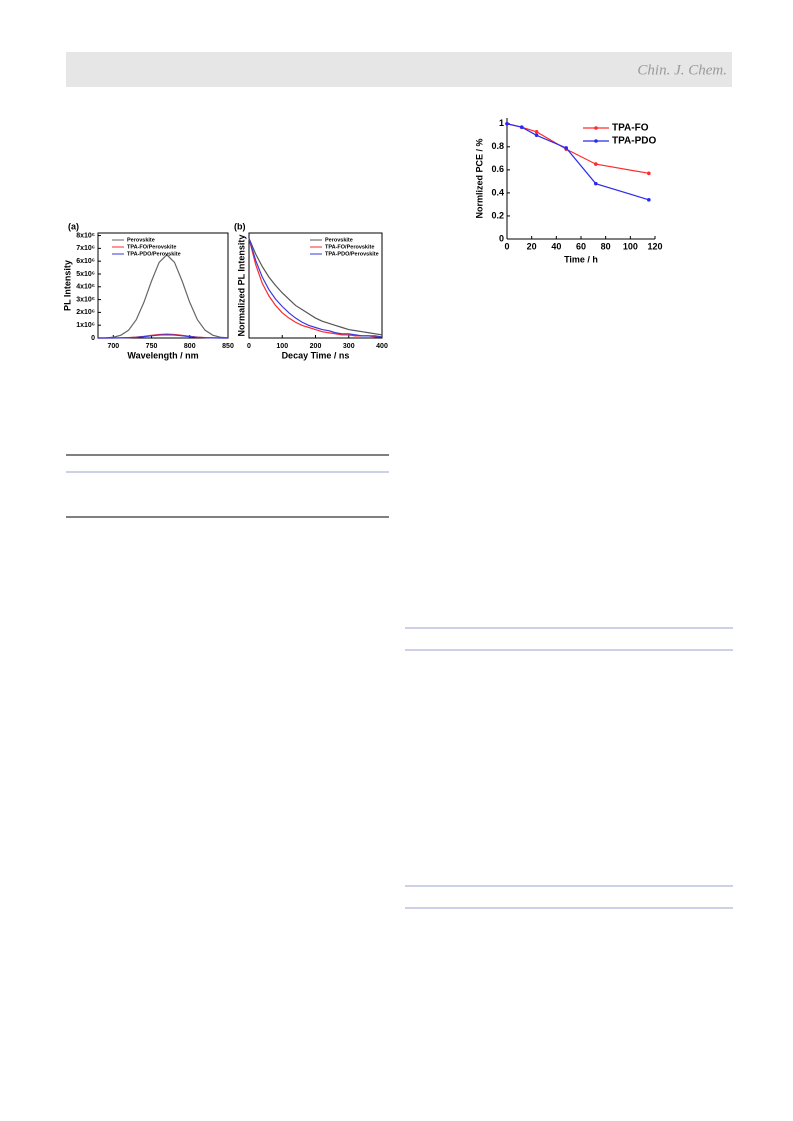  Describe the element at coordinates (497, 146) in the screenshot. I see `y-tick-label: 0.8` at that location.